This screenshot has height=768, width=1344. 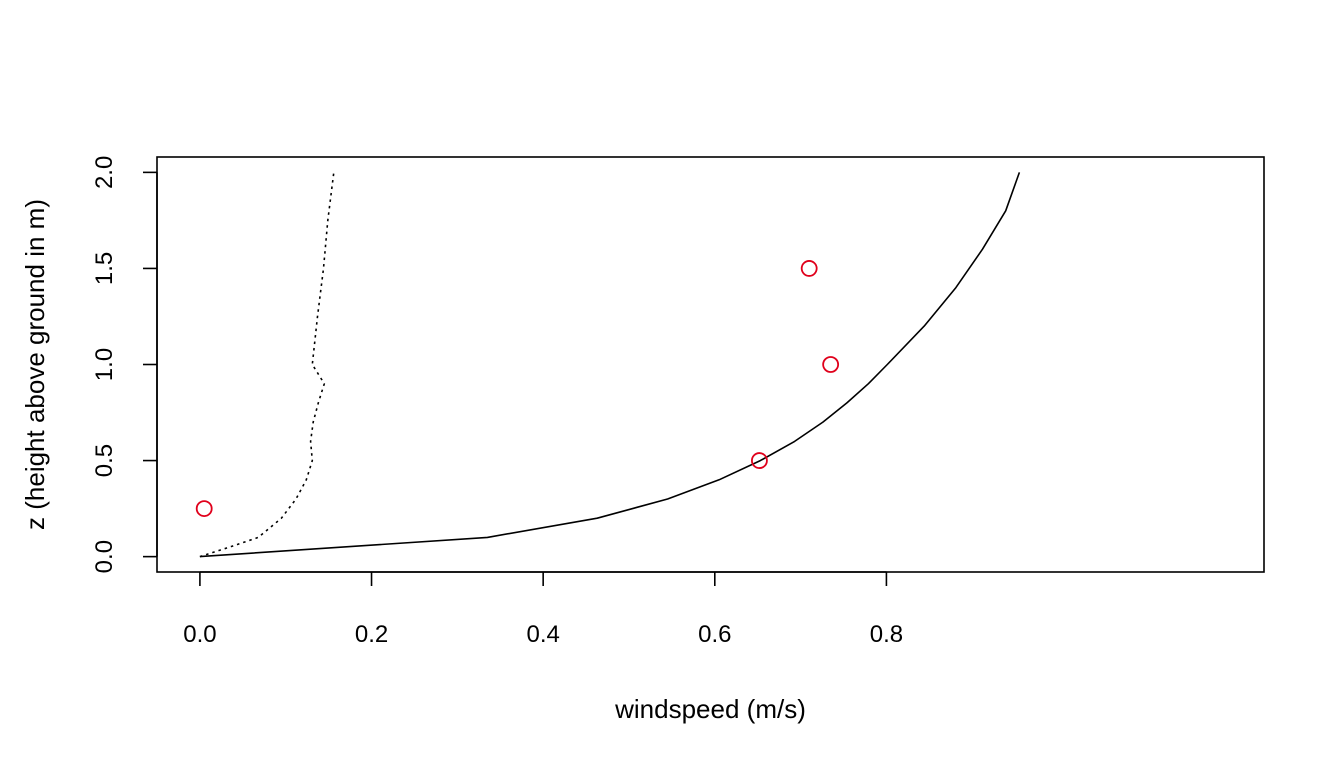 I want to click on x-tick-label: 0.0, so click(x=199, y=634).